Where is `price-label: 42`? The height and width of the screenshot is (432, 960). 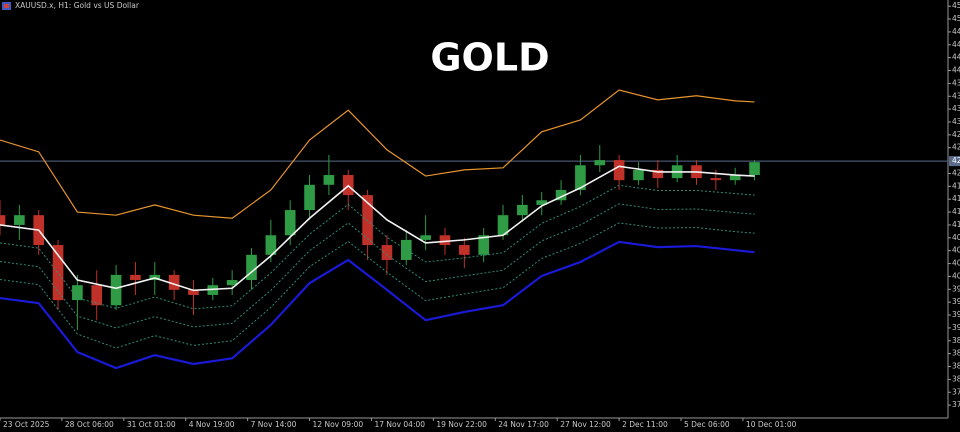
price-label: 42 is located at coordinates (956, 160).